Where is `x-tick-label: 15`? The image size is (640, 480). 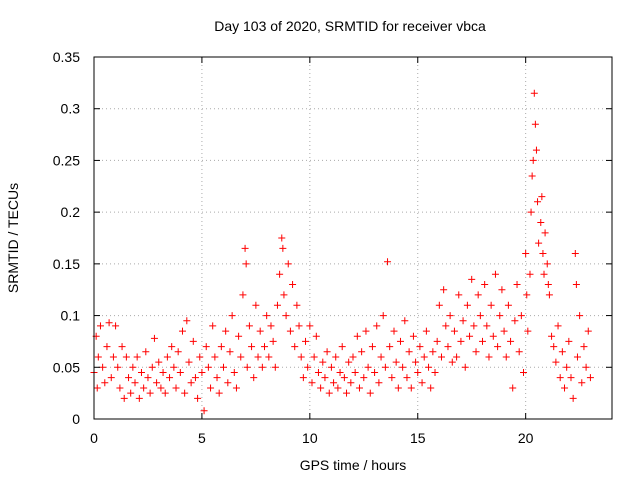
x-tick-label: 15 is located at coordinates (418, 438).